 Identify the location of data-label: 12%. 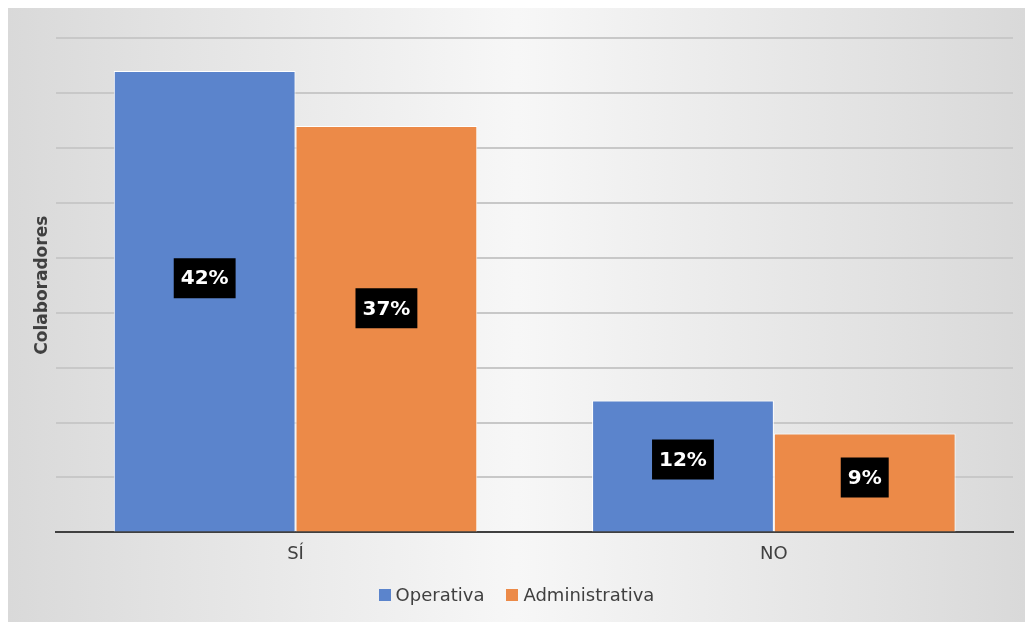
(683, 458).